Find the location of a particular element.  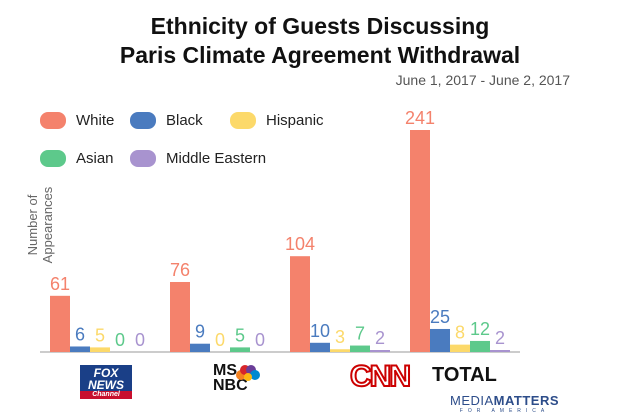

data-label: 8 is located at coordinates (460, 333).